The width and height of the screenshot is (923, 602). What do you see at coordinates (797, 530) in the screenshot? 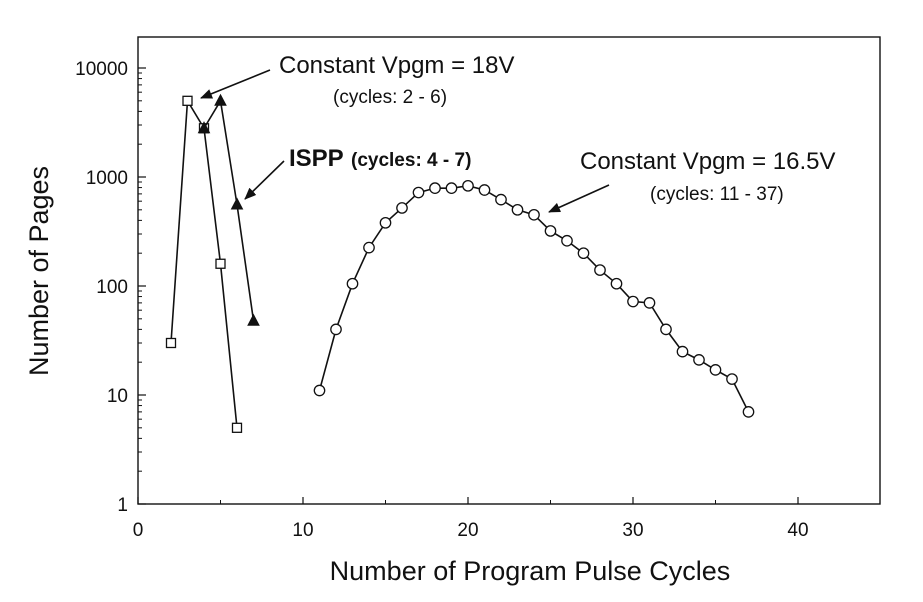
I see `x-tick-label: 40` at bounding box center [797, 530].